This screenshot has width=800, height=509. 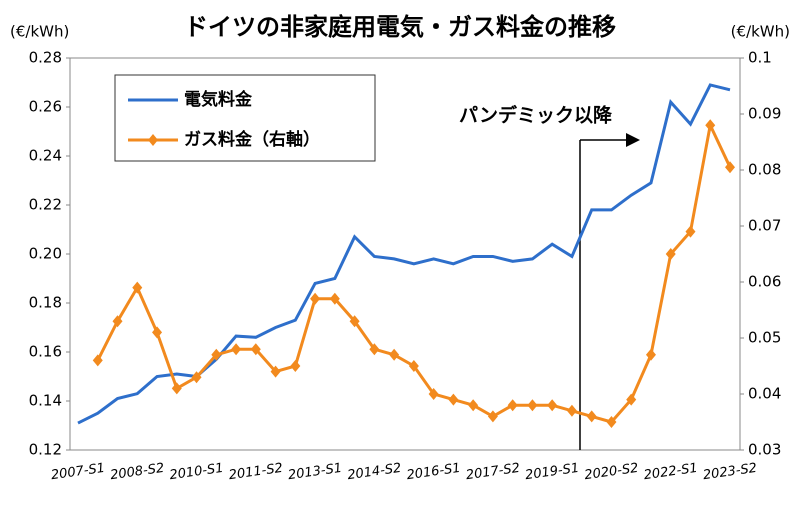 What do you see at coordinates (39, 32) in the screenshot?
I see `y-axis-label: (€/kWh)` at bounding box center [39, 32].